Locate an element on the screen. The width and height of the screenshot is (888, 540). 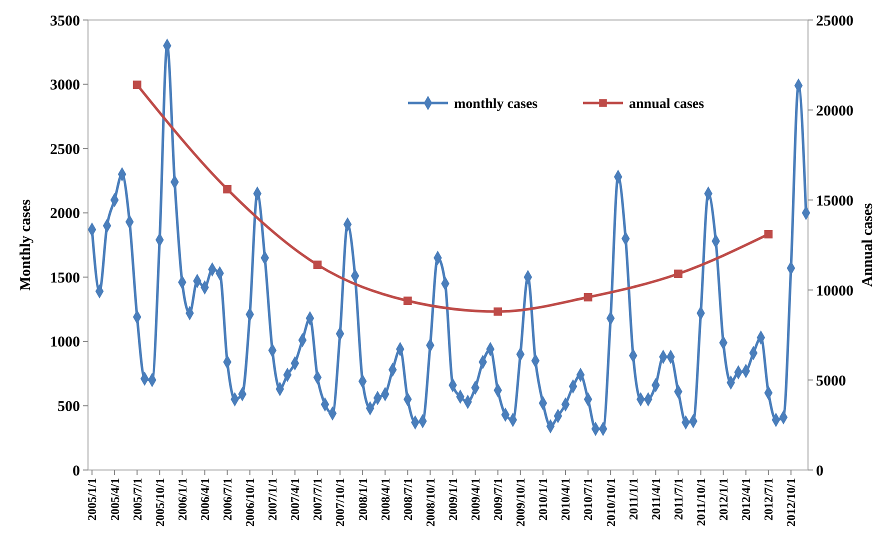
y-axis-title: Monthly cases is located at coordinates (26, 245).